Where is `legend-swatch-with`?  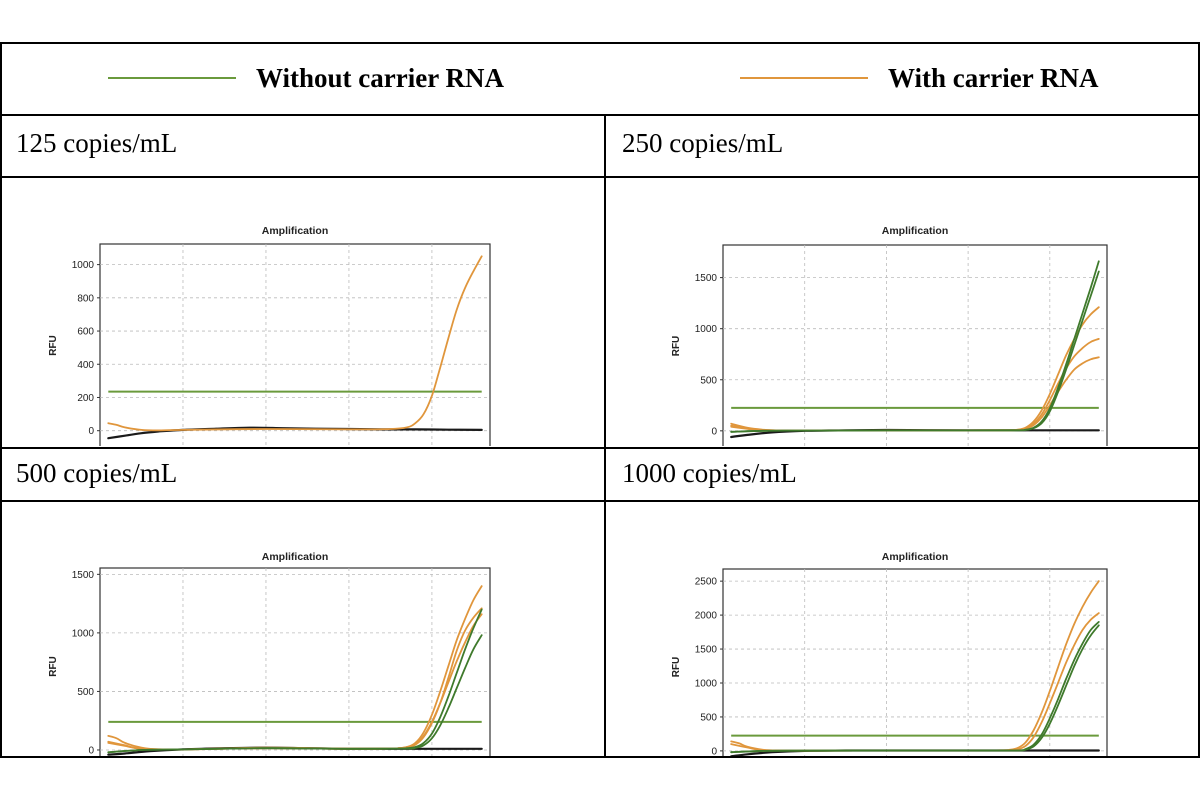
legend-swatch-with is located at coordinates (804, 78).